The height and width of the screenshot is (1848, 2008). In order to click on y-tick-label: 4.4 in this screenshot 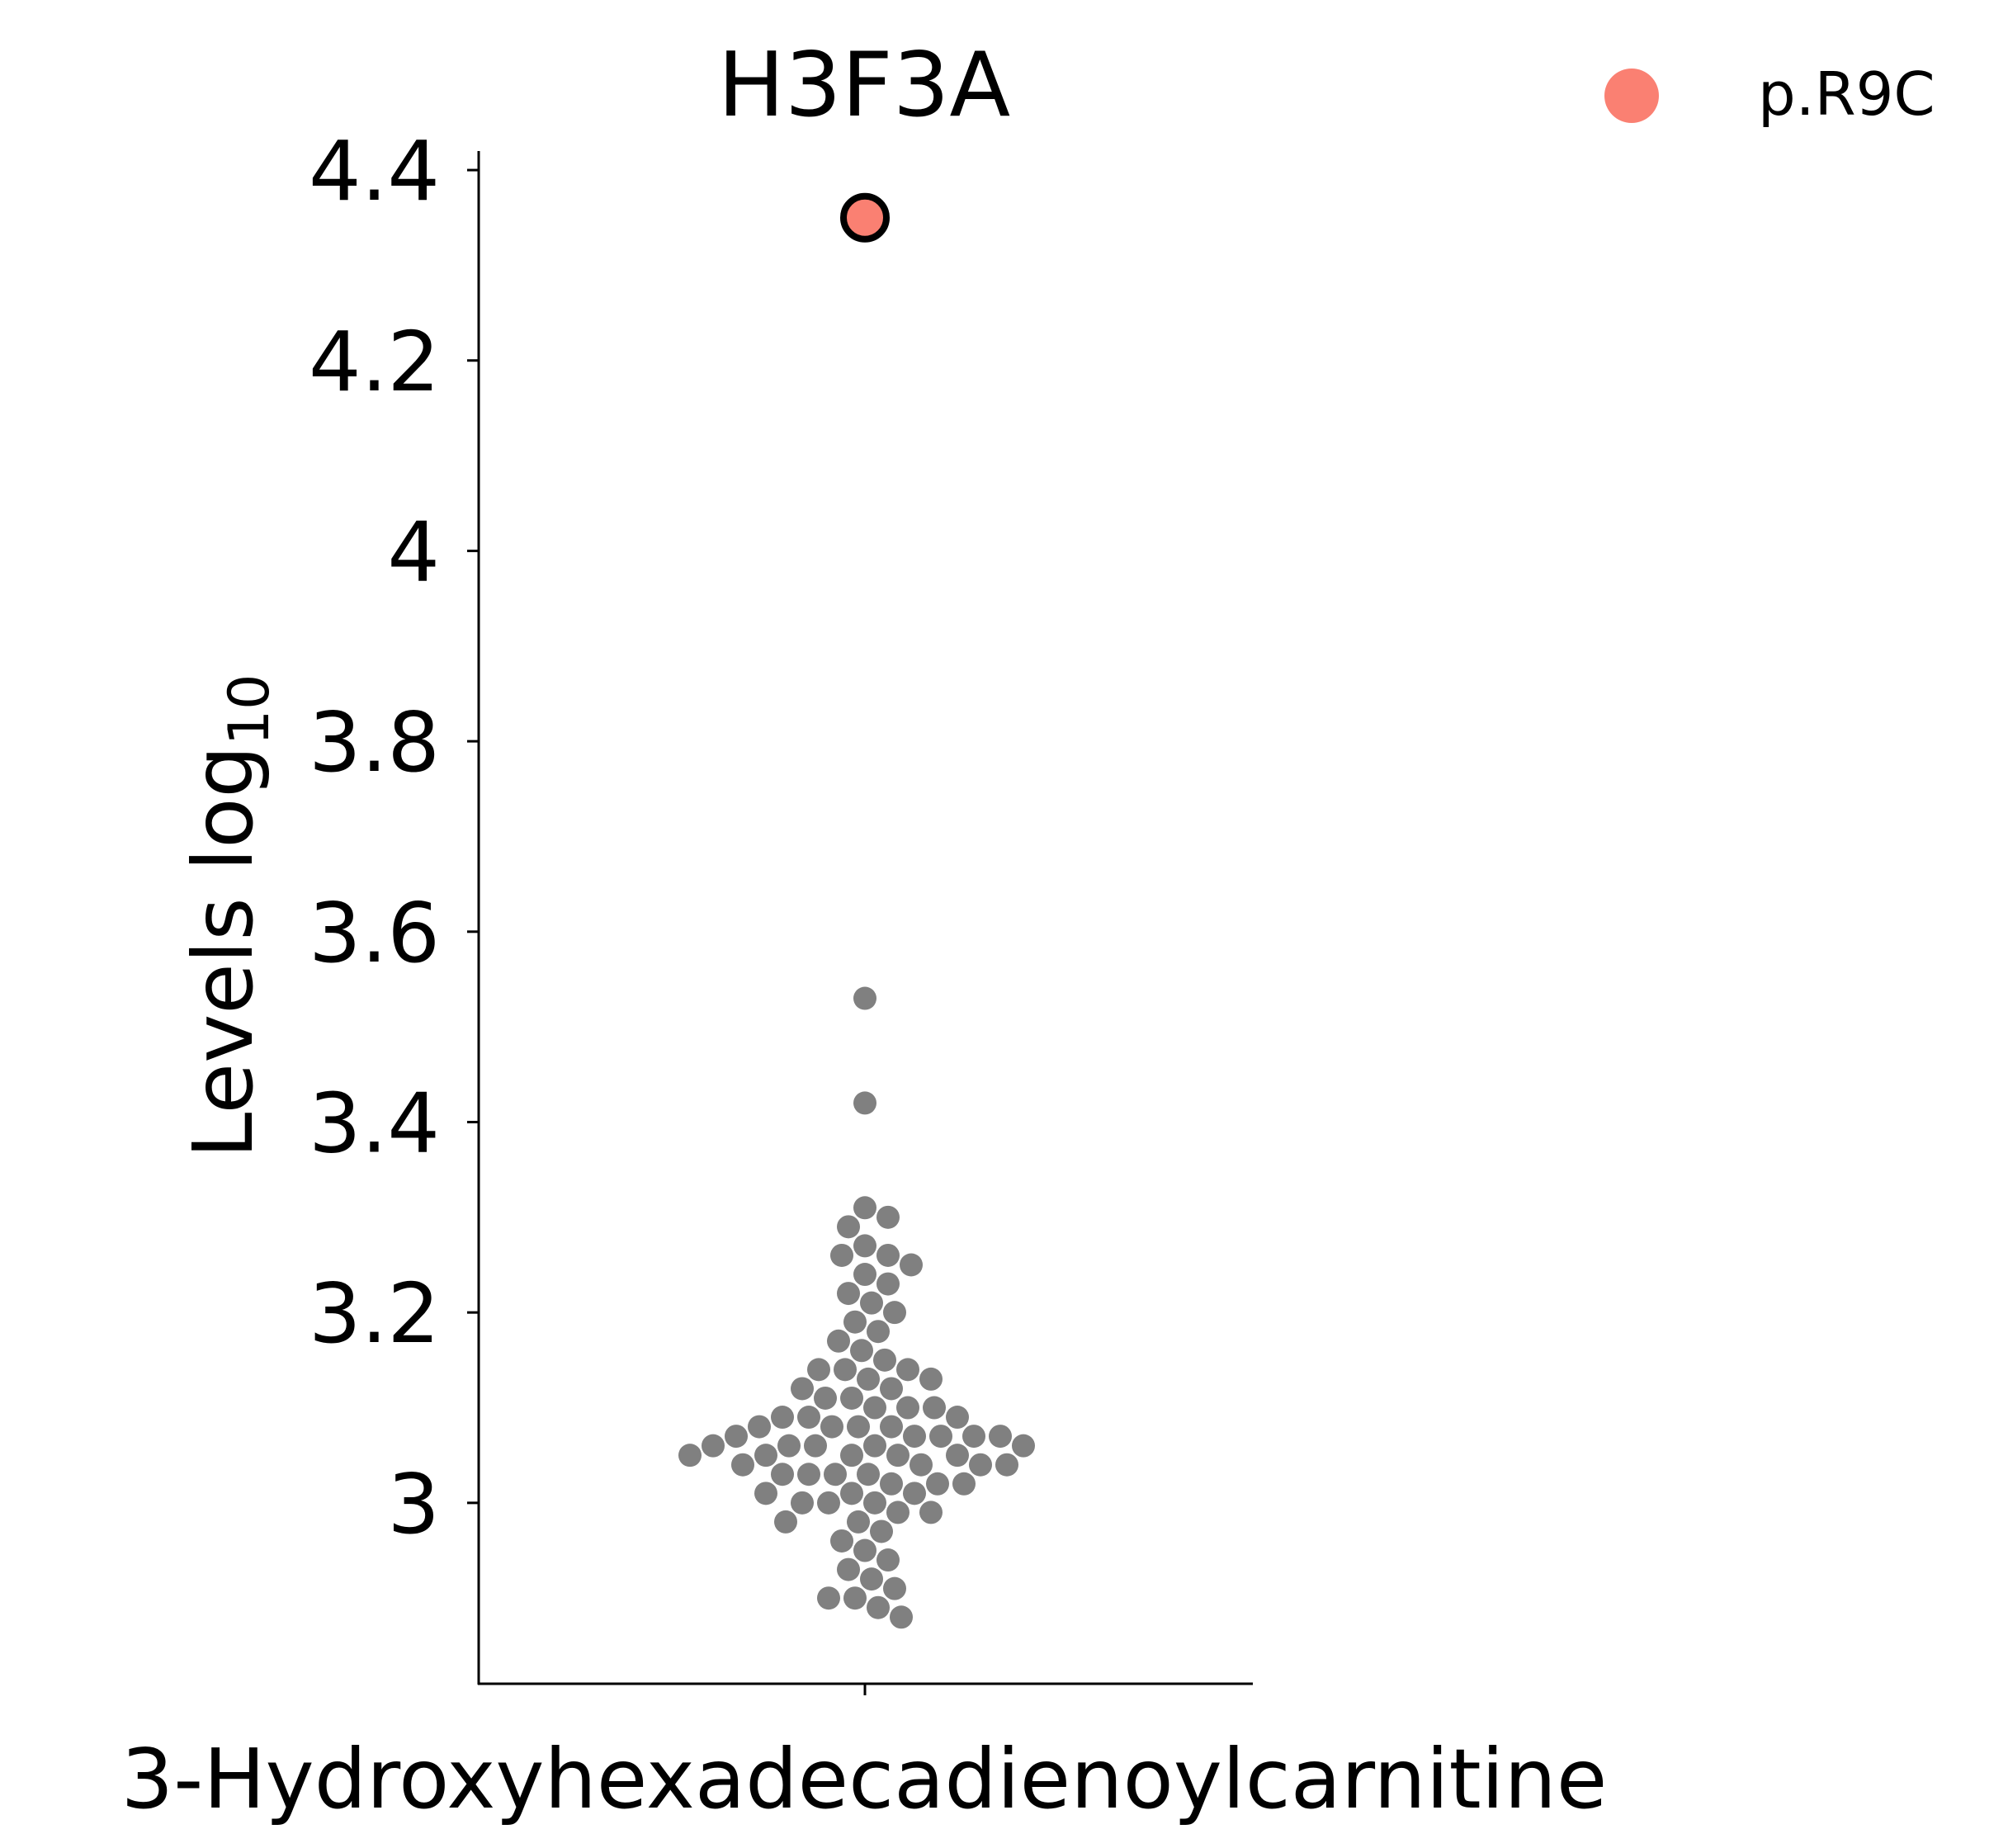, I will do `click(374, 171)`.